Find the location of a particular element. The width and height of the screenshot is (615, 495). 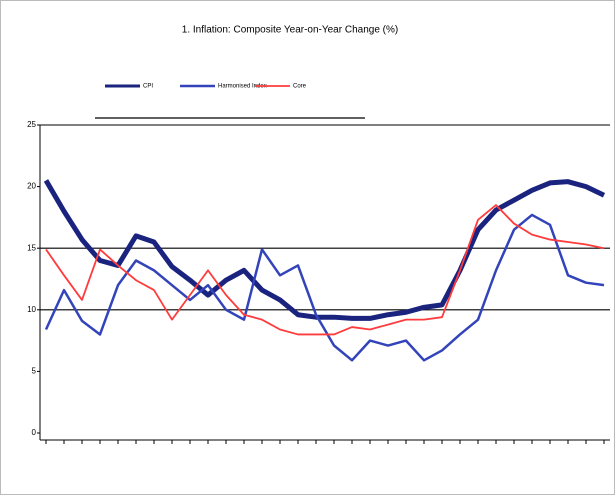

legend-label: Harmonised Index is located at coordinates (242, 87).